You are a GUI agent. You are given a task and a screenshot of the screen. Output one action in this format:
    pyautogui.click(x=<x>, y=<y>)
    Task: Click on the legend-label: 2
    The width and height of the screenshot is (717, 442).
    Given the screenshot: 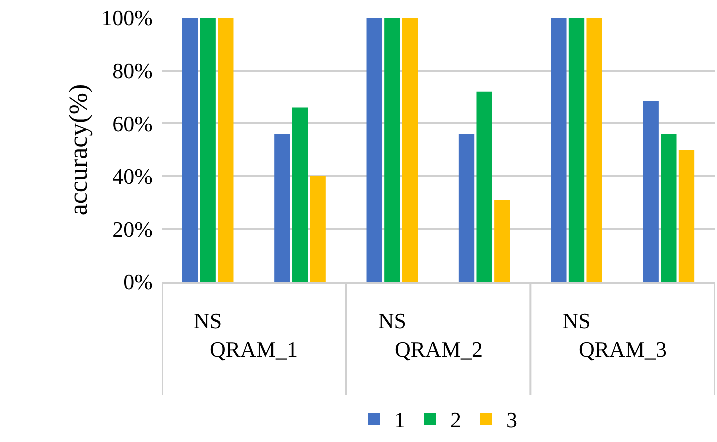 What is the action you would take?
    pyautogui.click(x=456, y=420)
    